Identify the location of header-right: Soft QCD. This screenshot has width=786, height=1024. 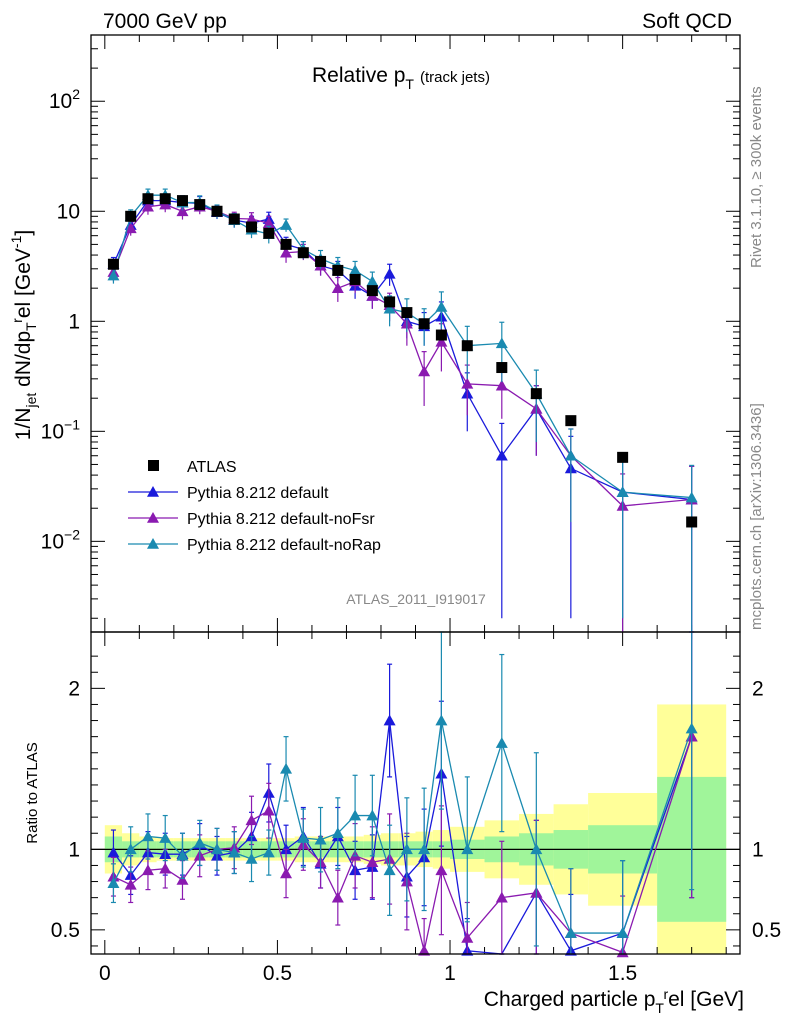
(687, 21).